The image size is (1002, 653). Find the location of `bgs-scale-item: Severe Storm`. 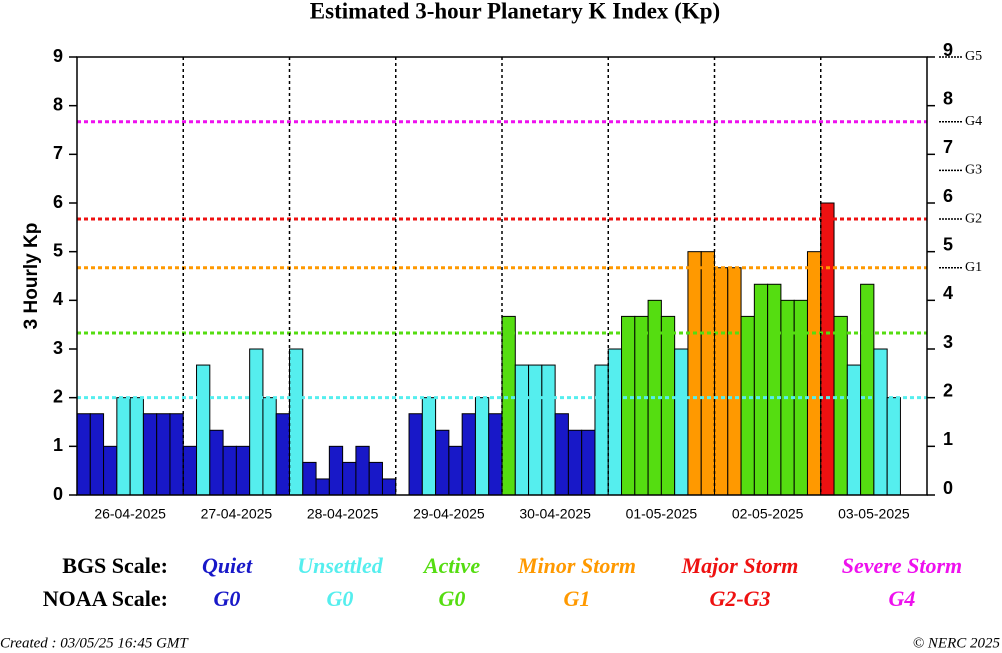

bgs-scale-item: Severe Storm is located at coordinates (902, 565).